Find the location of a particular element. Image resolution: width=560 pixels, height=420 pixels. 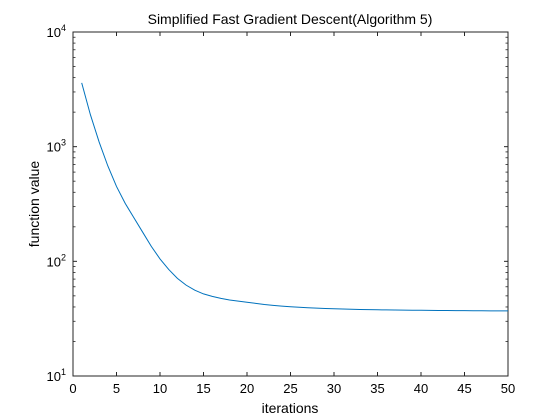

x-tick-label: 35 is located at coordinates (377, 388).